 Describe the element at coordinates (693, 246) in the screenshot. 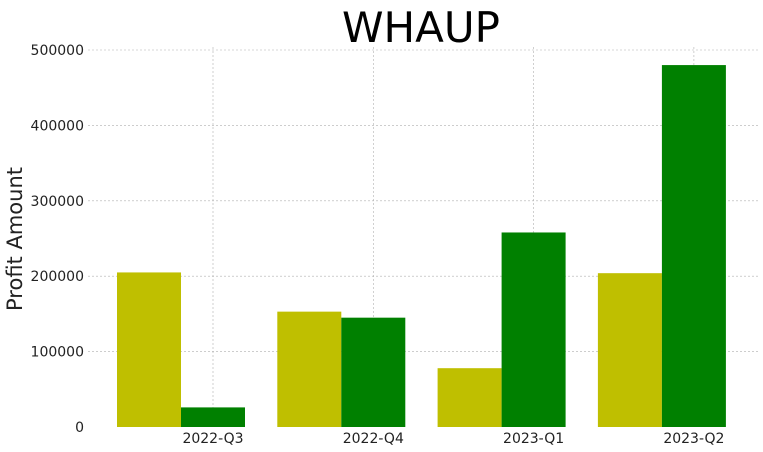

I see `bar-series2-2023-Q2` at that location.